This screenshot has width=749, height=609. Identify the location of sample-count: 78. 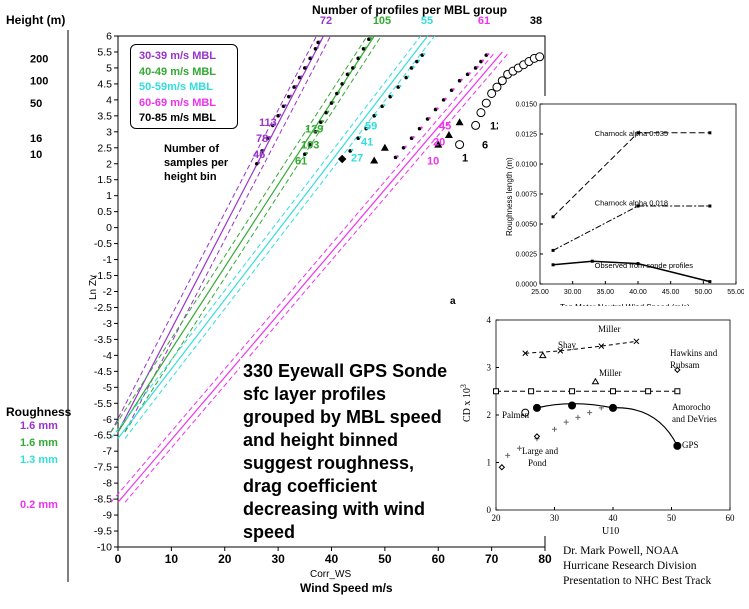
(262, 139).